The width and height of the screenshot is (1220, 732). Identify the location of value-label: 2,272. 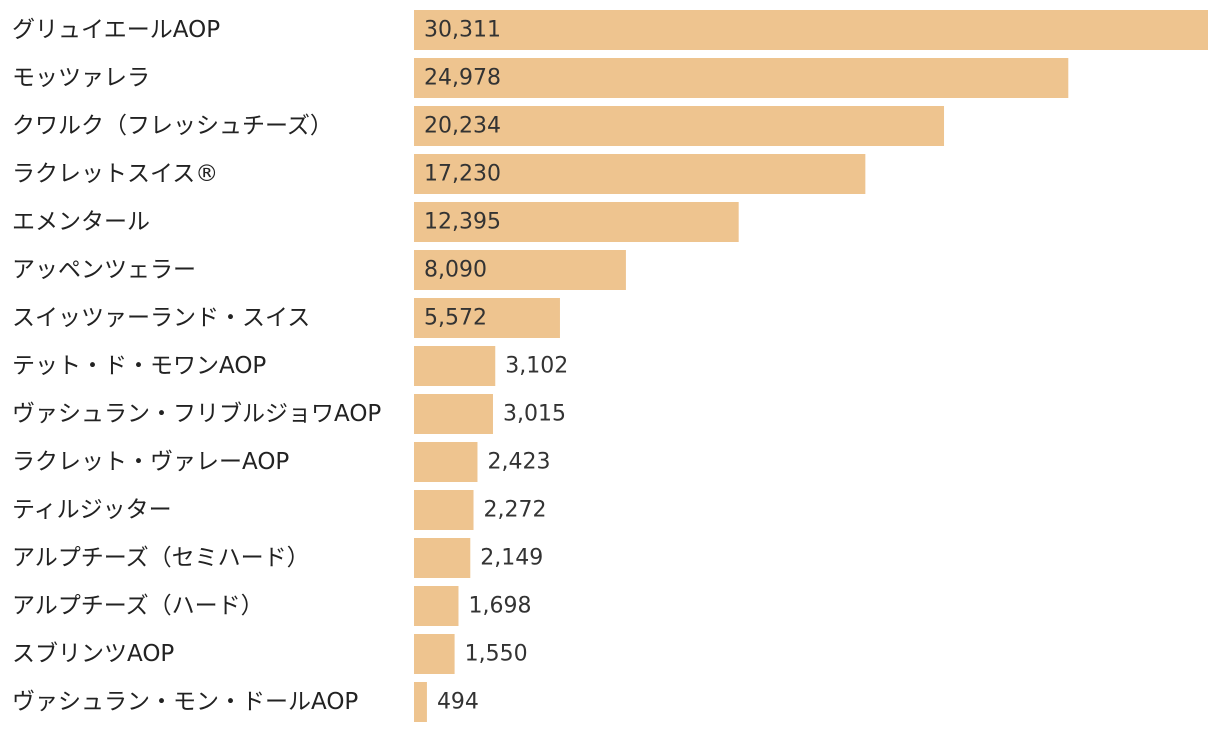
(515, 510).